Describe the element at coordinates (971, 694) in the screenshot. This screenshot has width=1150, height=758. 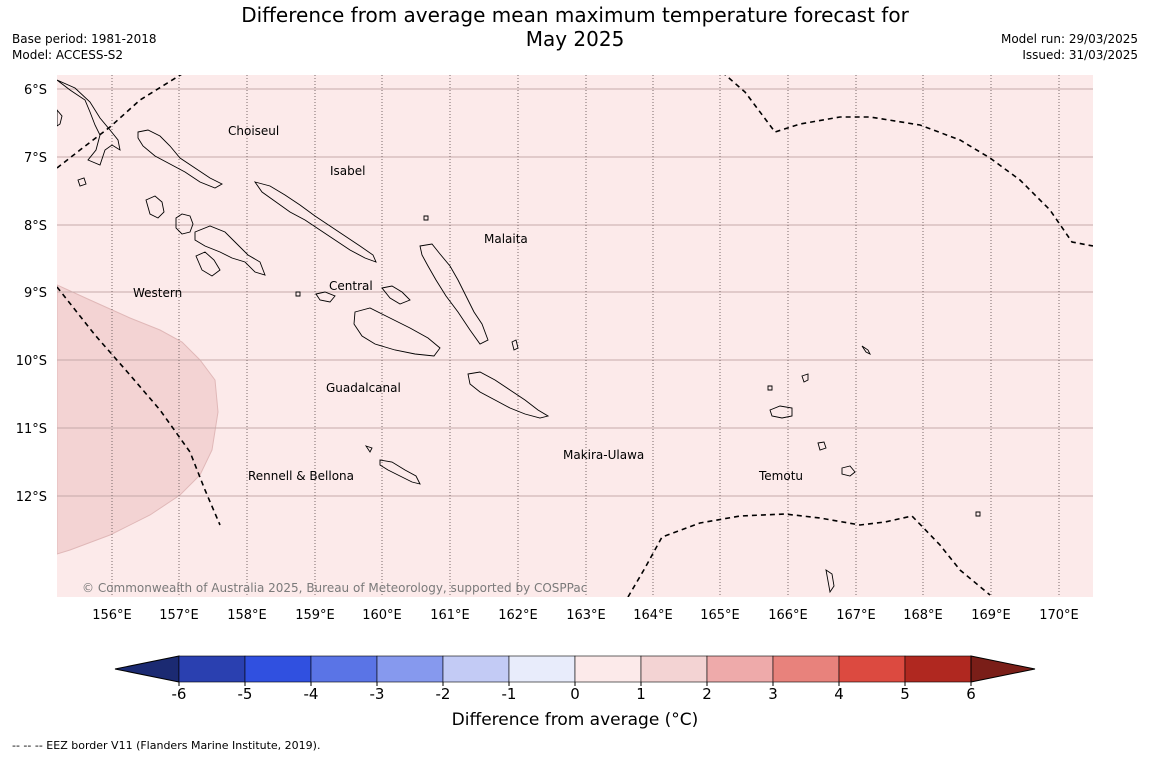
I see `colorbar-tick-label: 6` at that location.